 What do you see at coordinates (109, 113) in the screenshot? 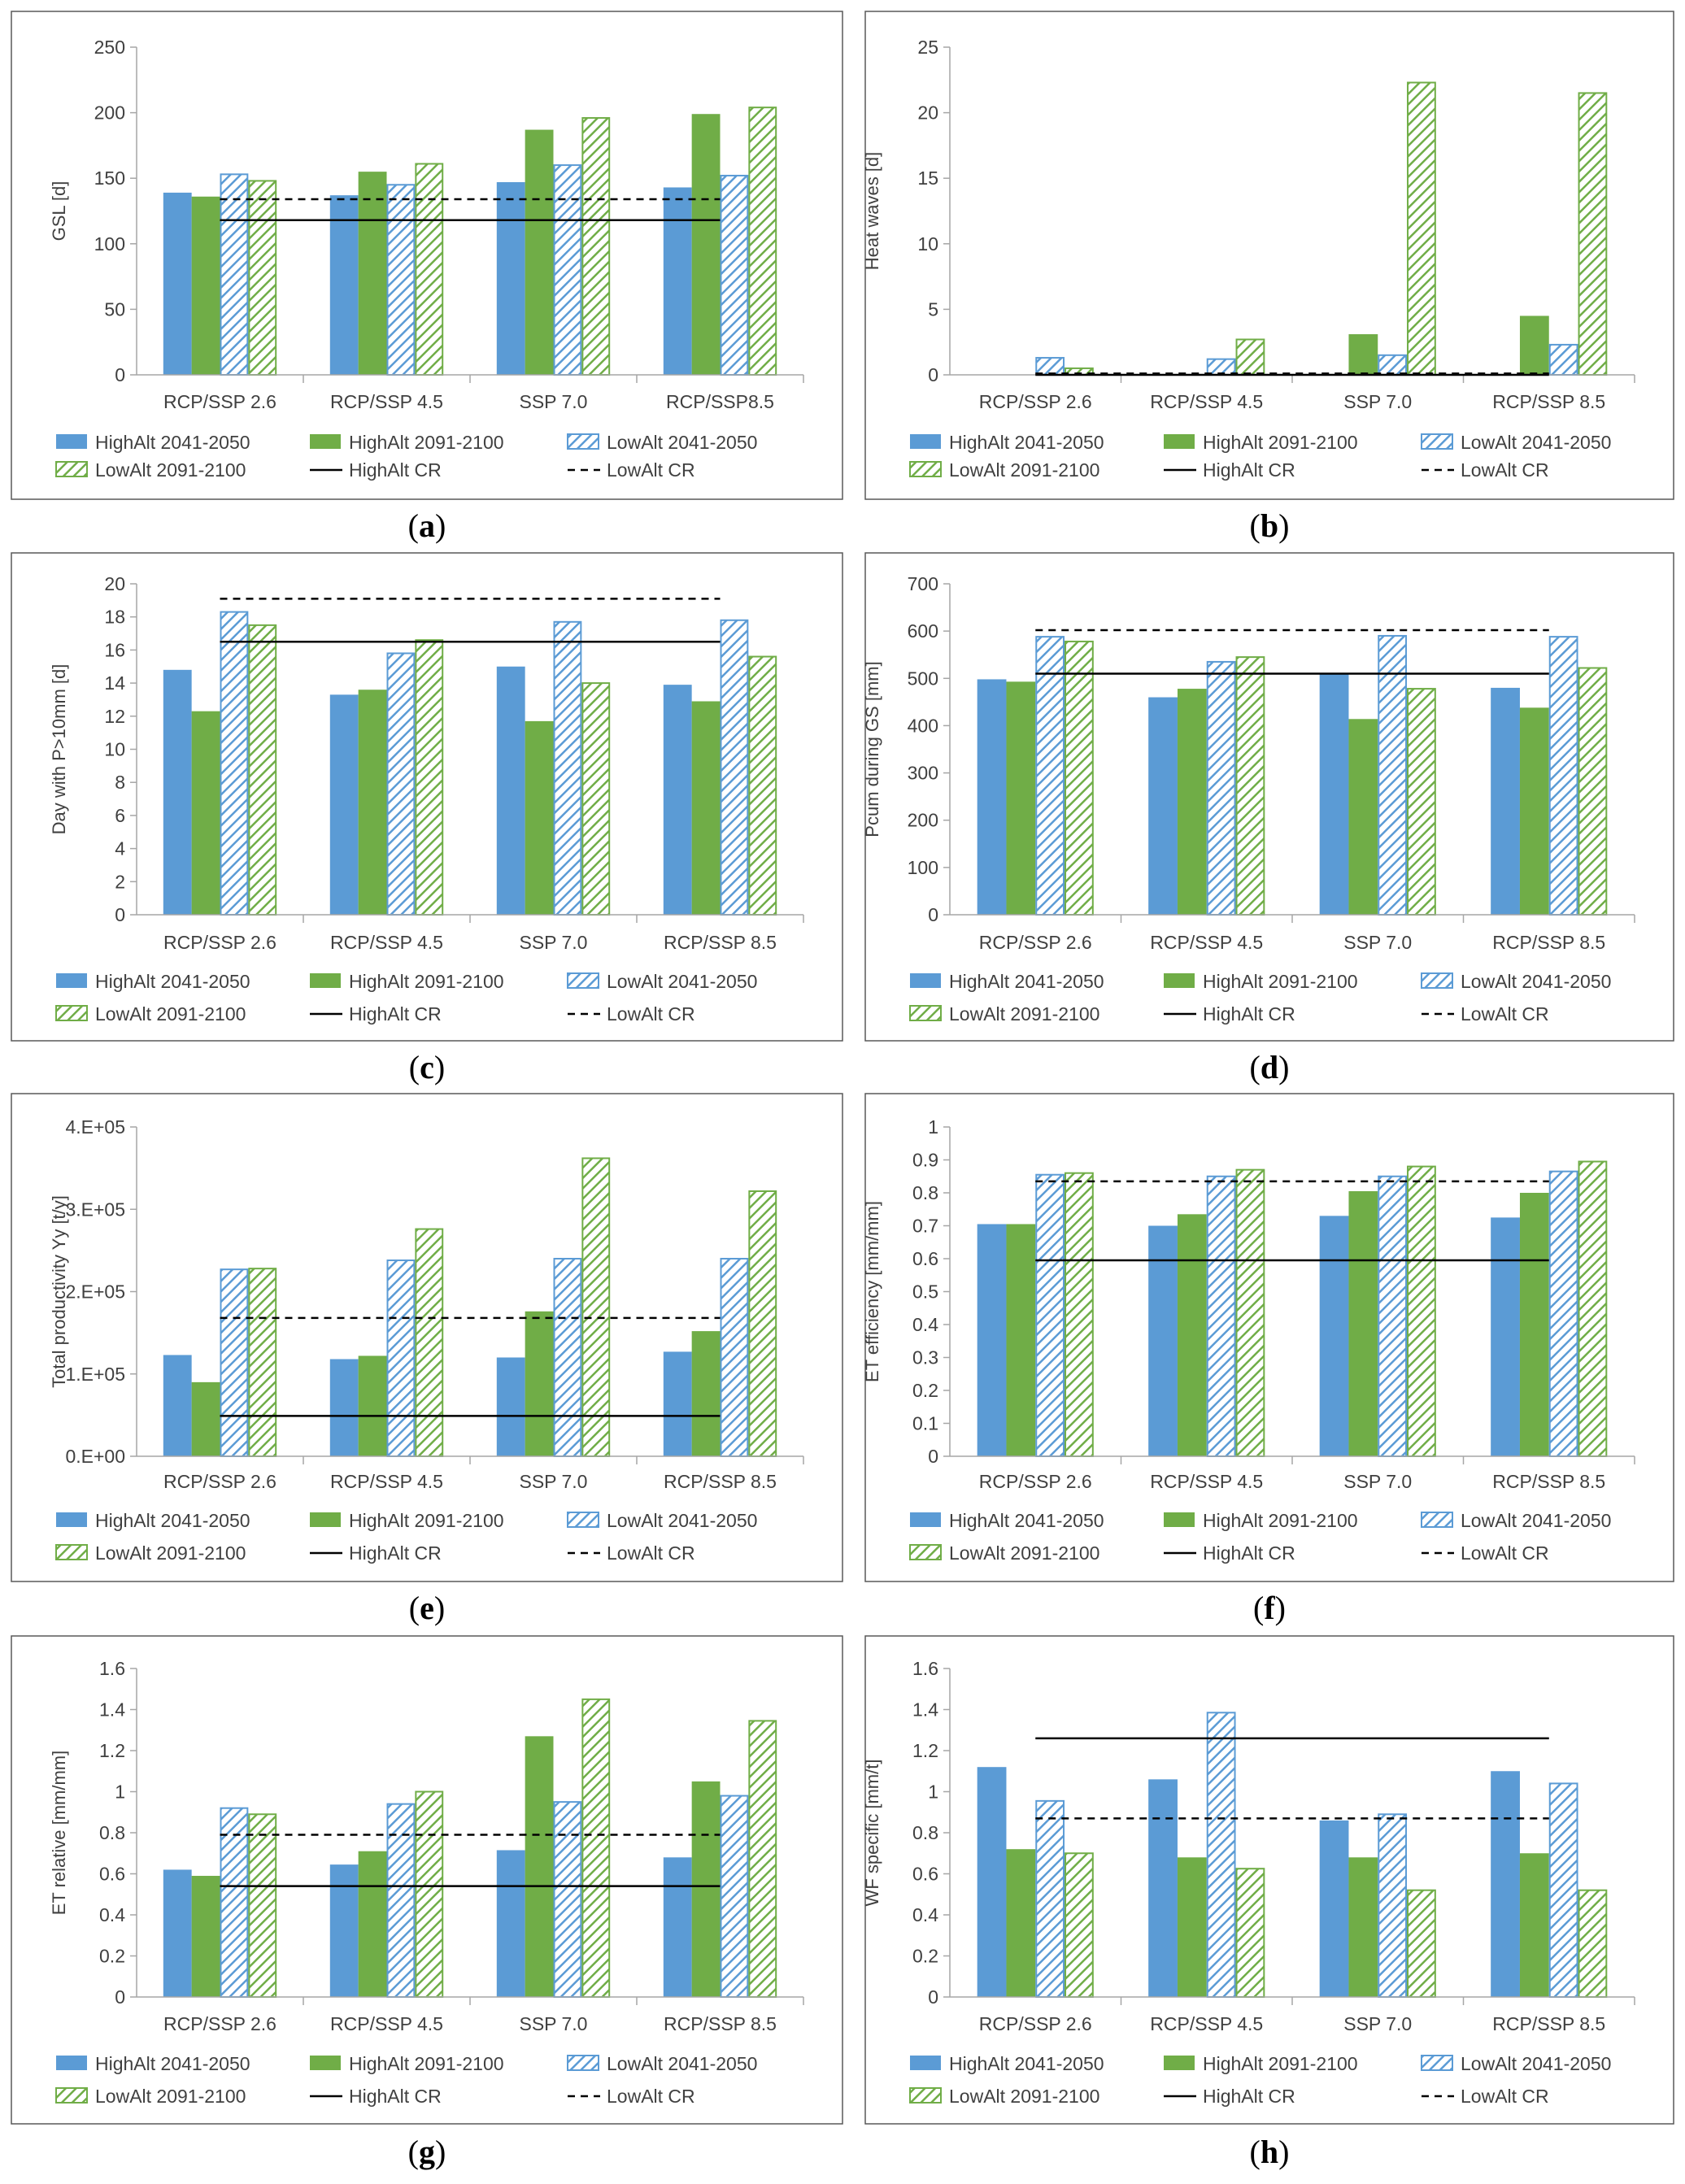
I see `y-tick-label: 200` at bounding box center [109, 113].